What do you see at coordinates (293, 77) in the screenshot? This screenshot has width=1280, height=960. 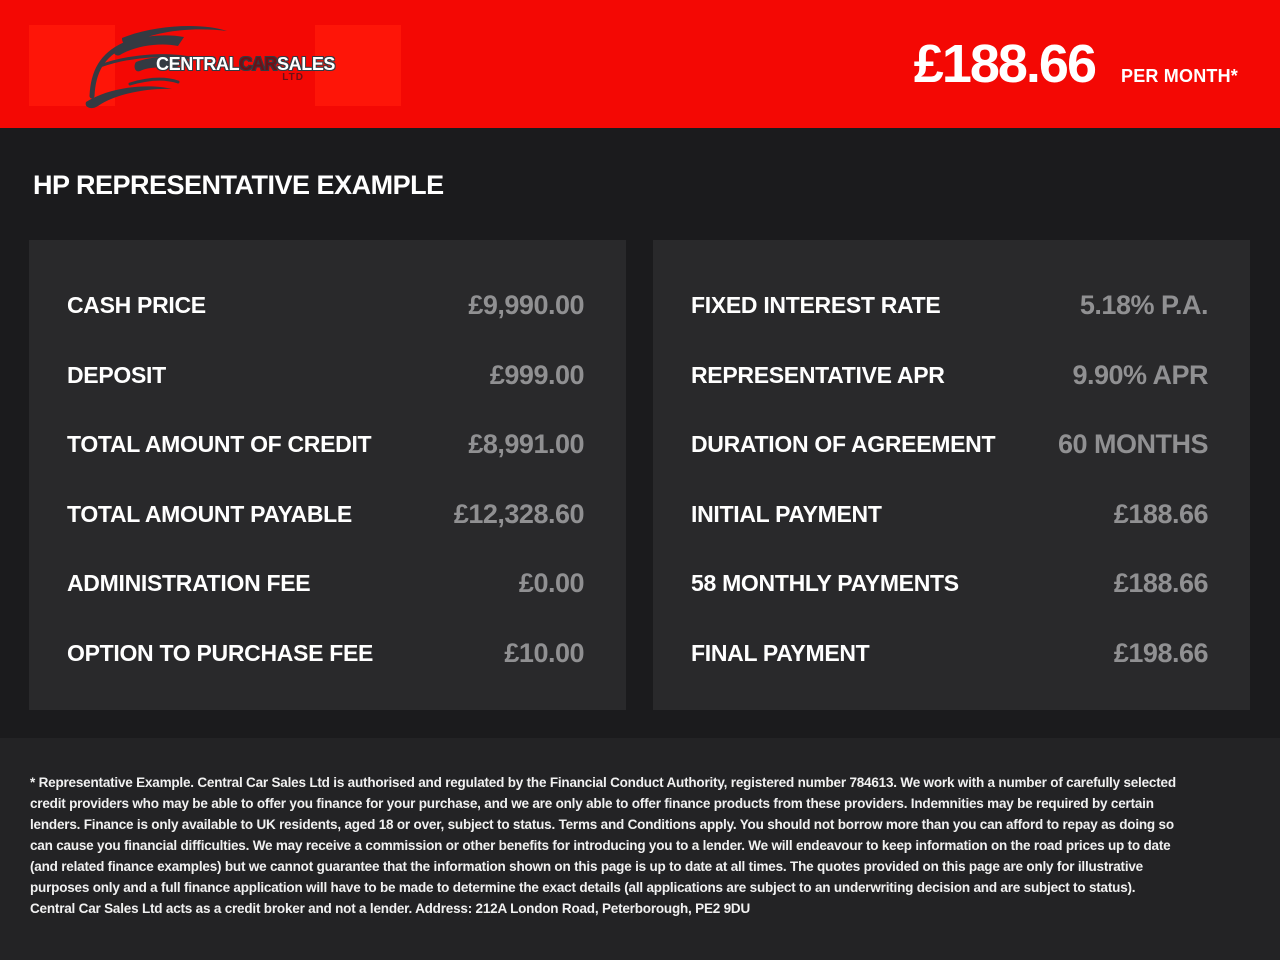 I see `logo-ltd: LTD` at bounding box center [293, 77].